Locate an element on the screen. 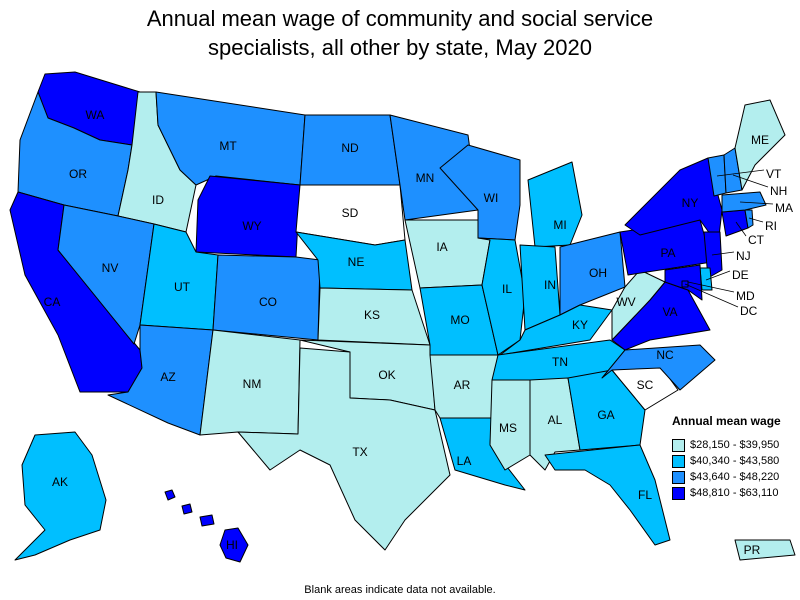  state-label-nj: NJ is located at coordinates (743, 256).